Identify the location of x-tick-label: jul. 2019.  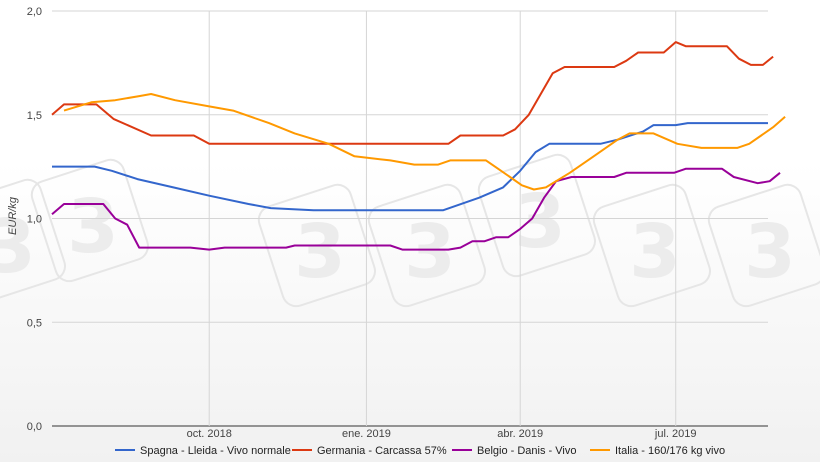
(675, 434).